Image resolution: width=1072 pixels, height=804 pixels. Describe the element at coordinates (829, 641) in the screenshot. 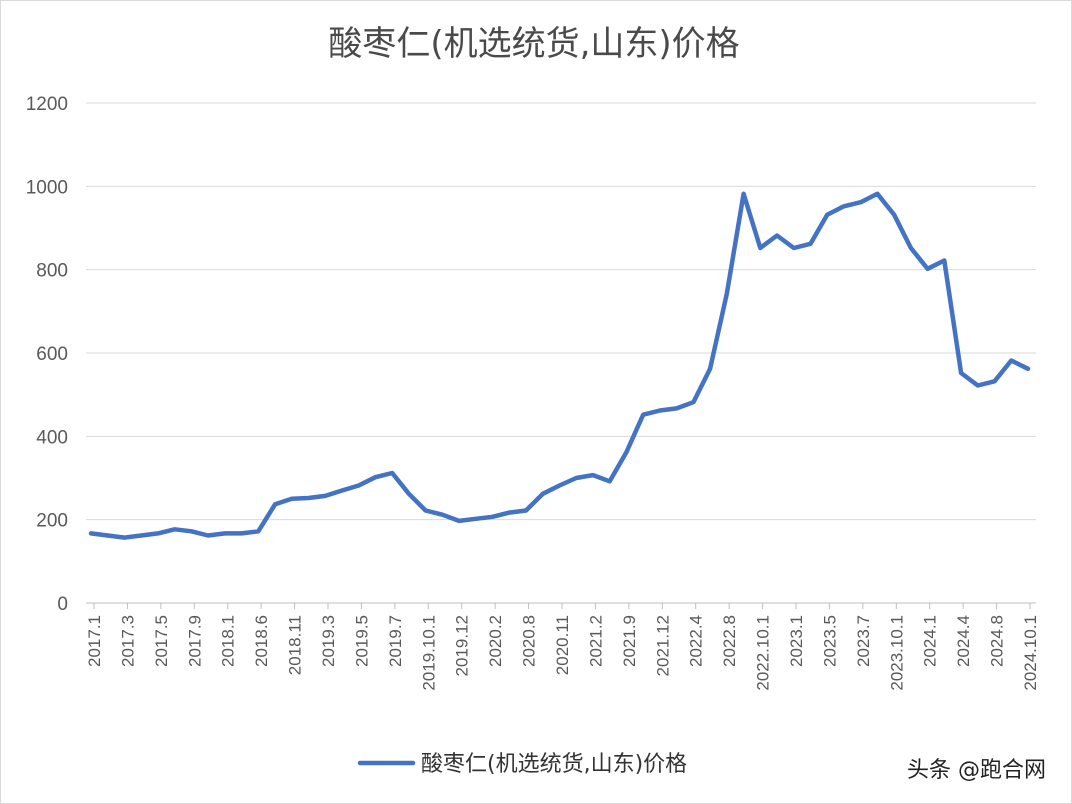

I see `x-tick-label: 2023.5` at that location.